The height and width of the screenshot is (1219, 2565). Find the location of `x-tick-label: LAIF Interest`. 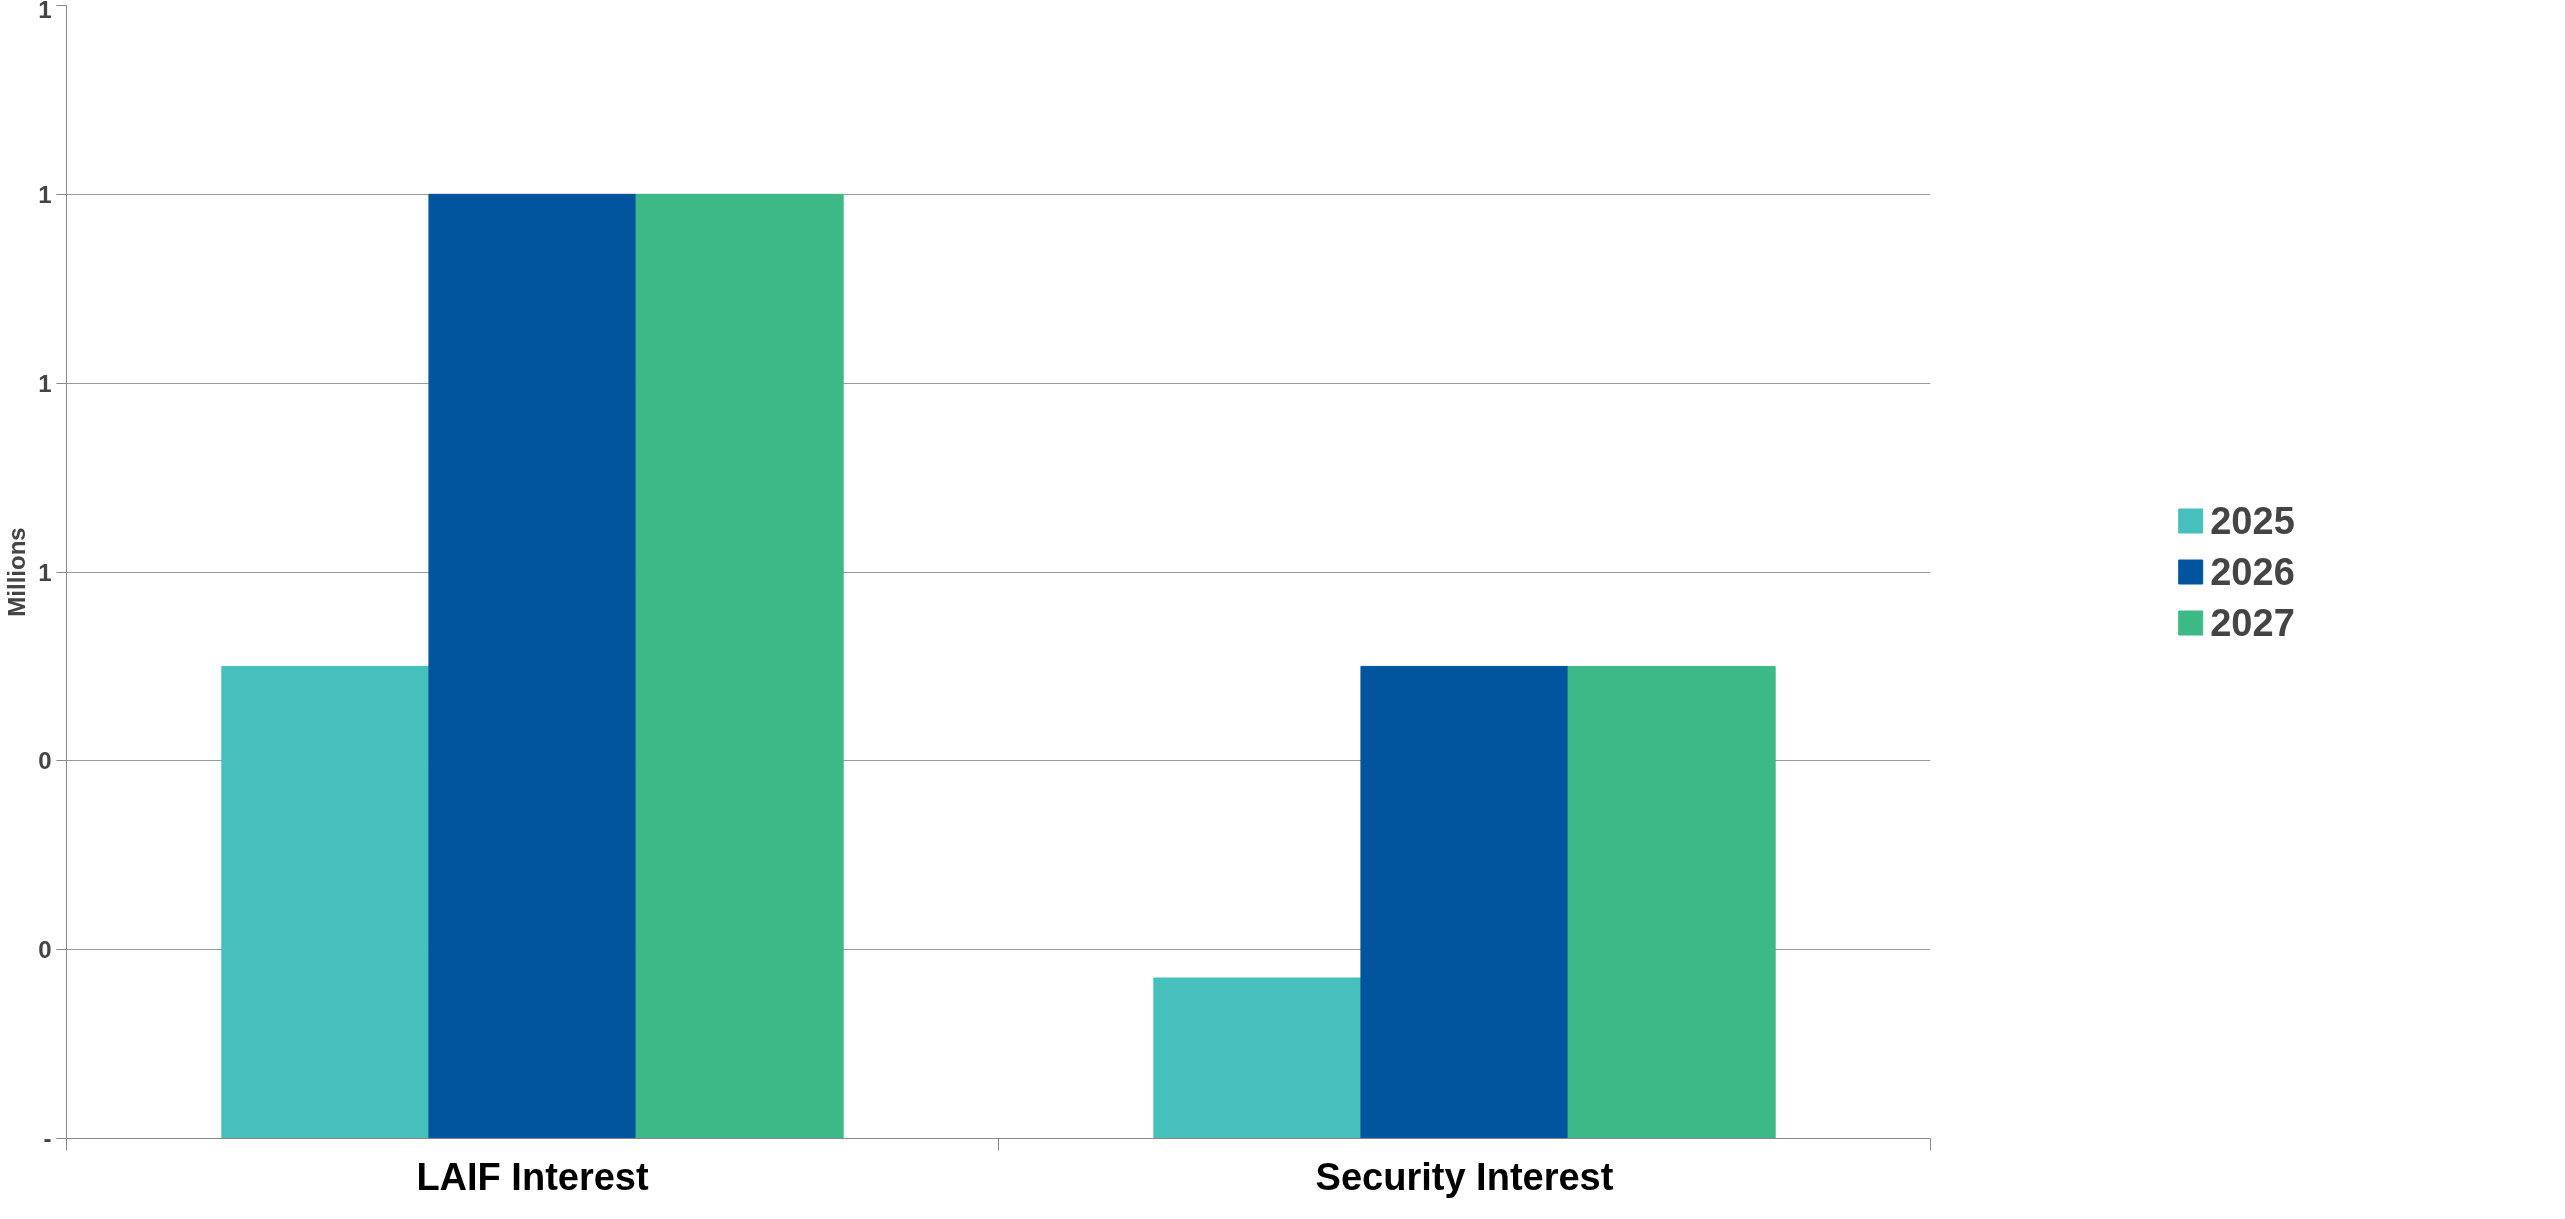

x-tick-label: LAIF Interest is located at coordinates (532, 1176).